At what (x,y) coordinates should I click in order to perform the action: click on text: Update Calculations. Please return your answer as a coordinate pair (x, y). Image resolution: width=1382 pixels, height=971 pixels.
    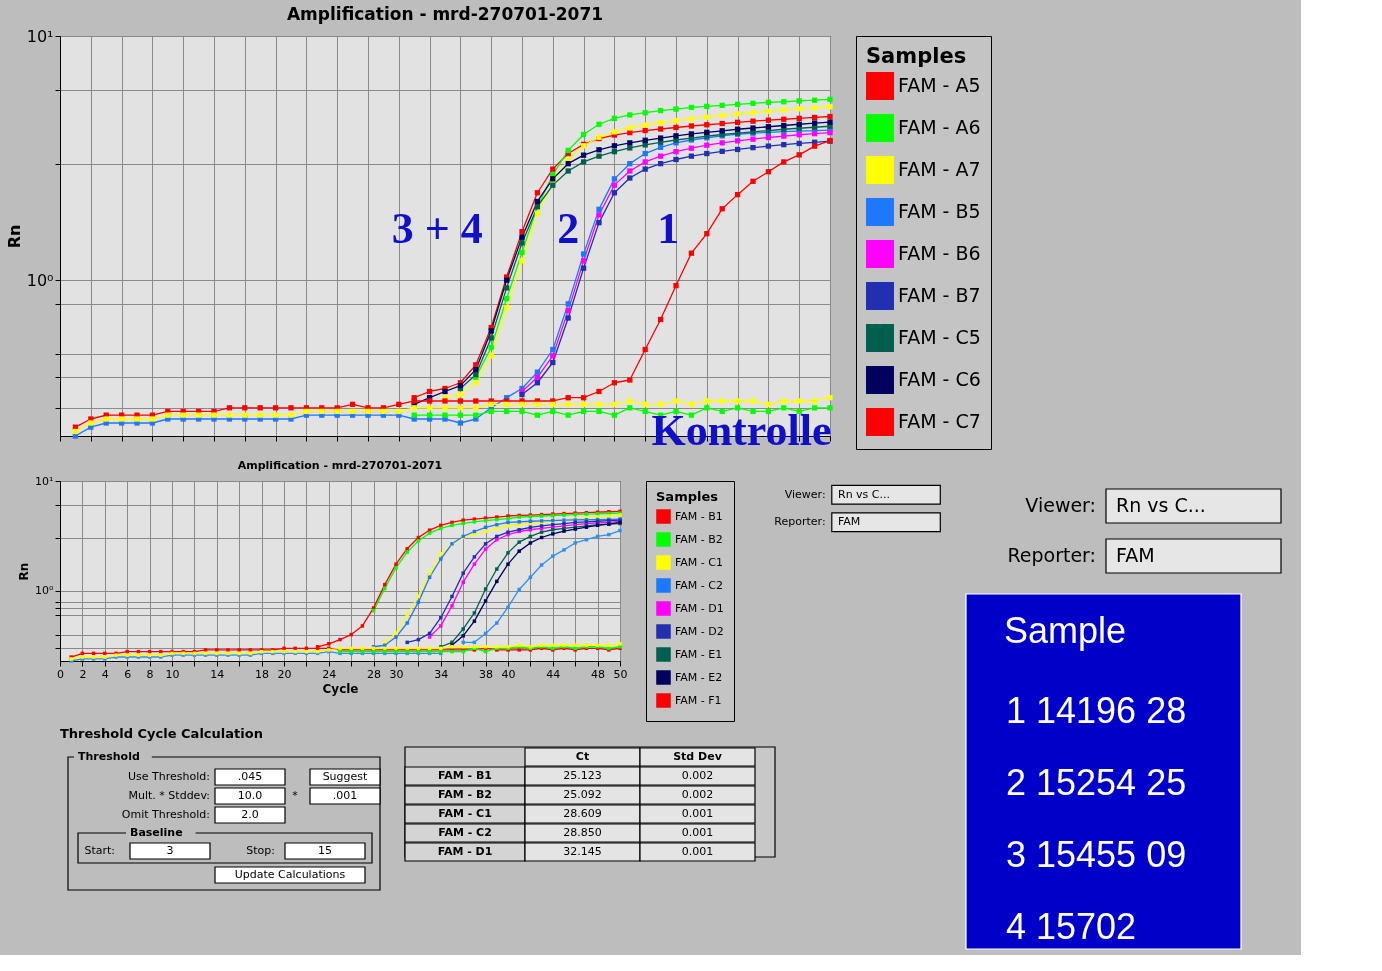
    Looking at the image, I should click on (290, 874).